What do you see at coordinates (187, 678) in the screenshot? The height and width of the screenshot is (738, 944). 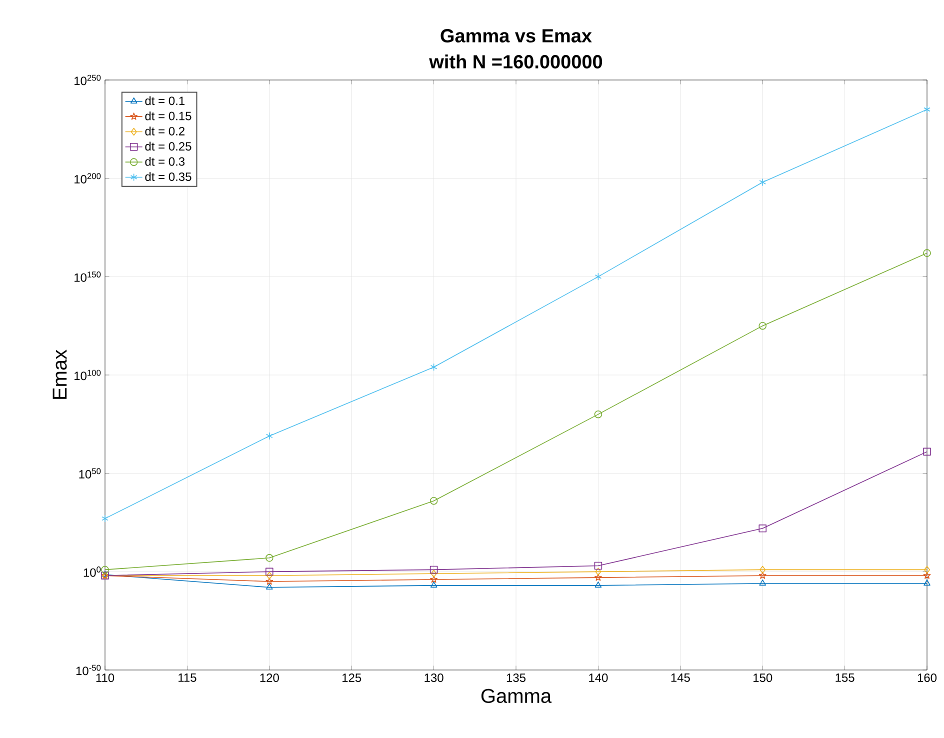 I see `x-tick-label: 115` at bounding box center [187, 678].